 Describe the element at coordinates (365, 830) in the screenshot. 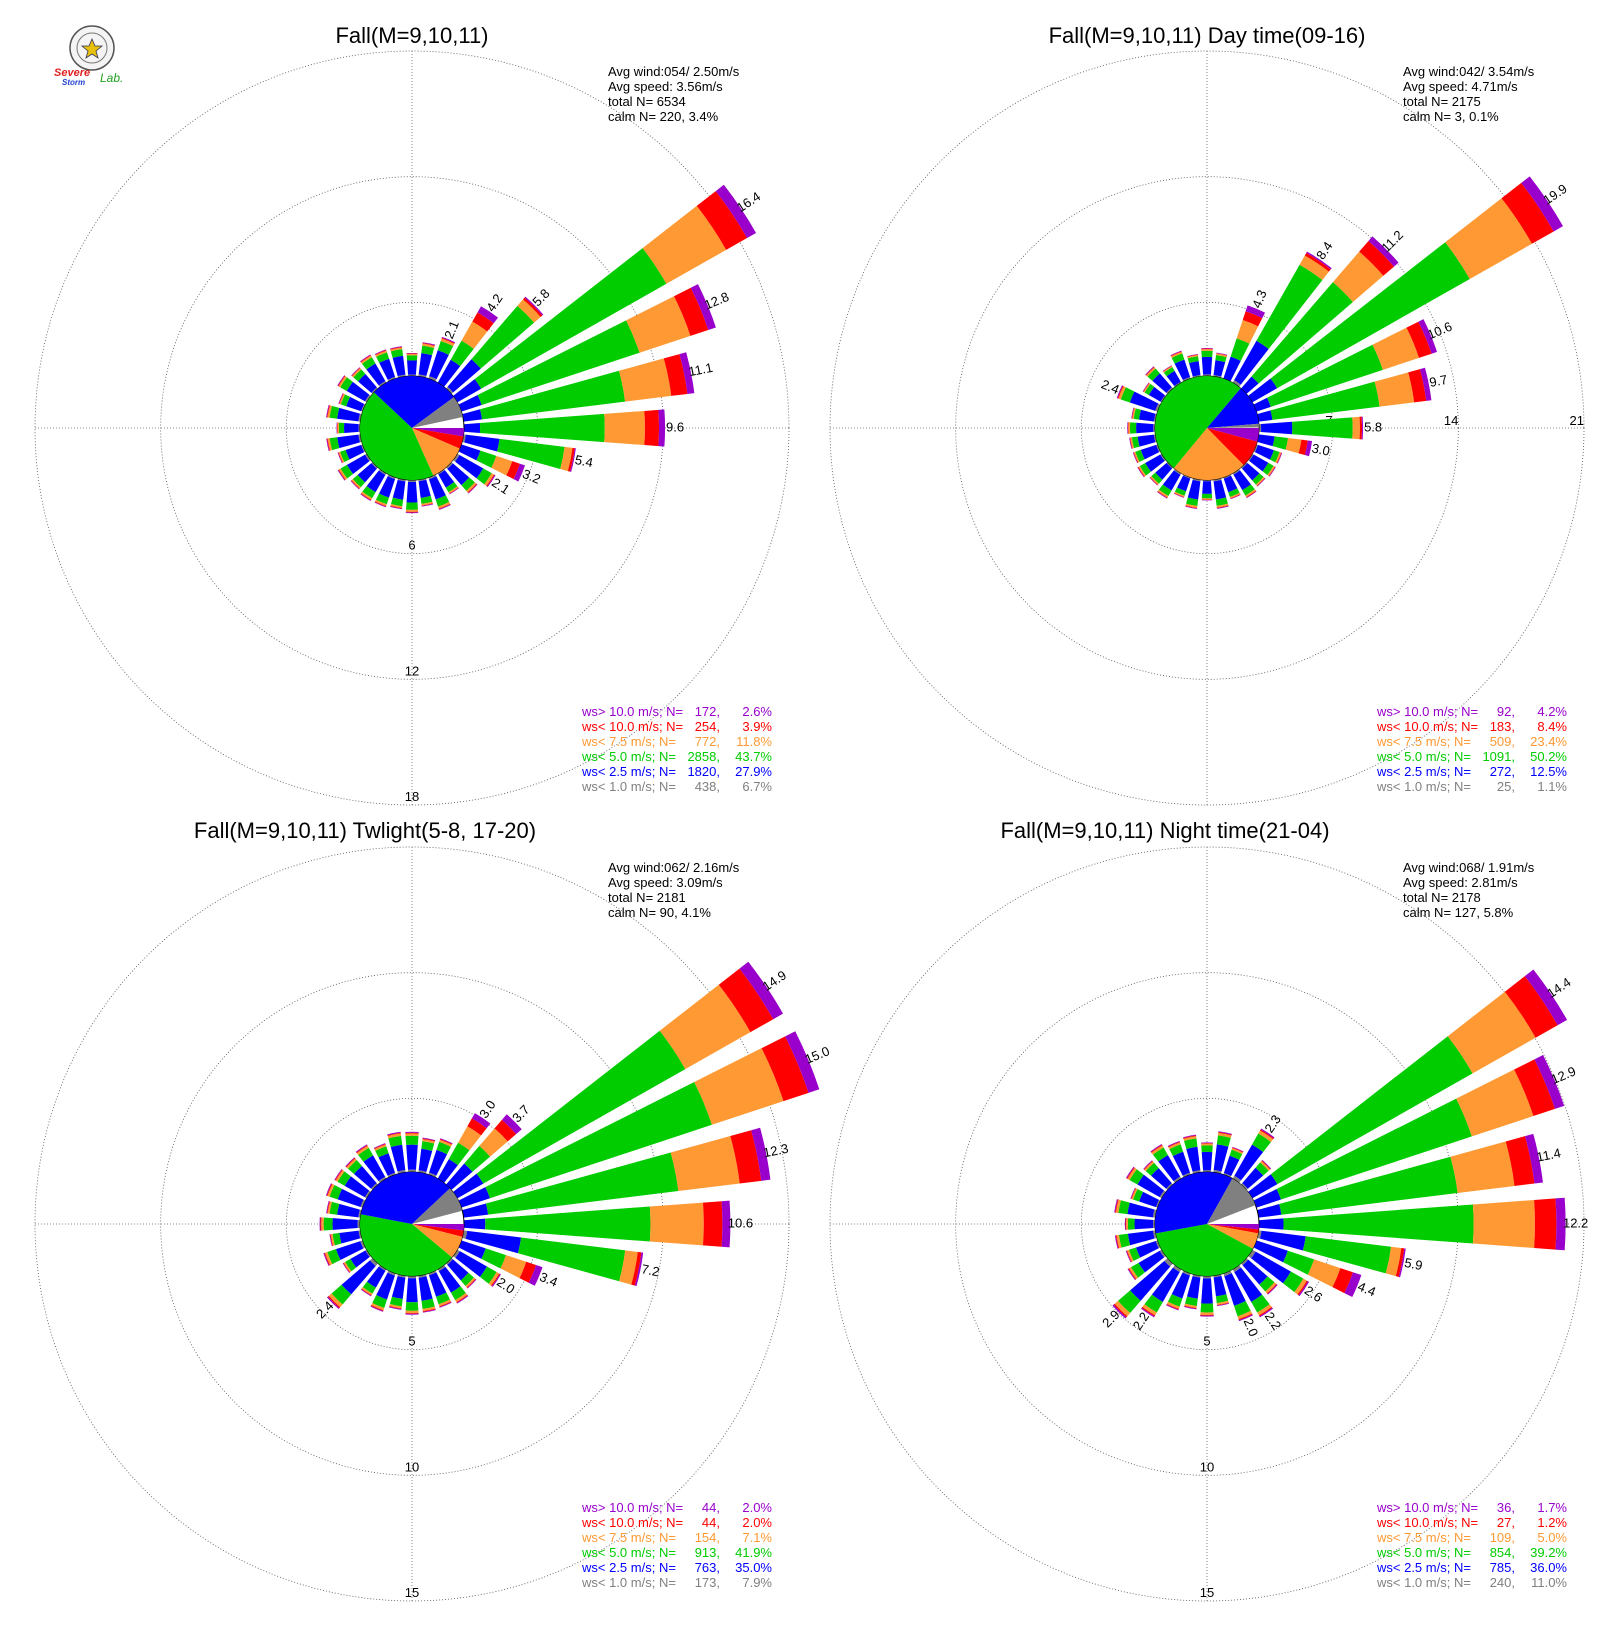

I see `chart-title: Fall(M=9,10,11) Twlight(5-8, 17-20)` at that location.